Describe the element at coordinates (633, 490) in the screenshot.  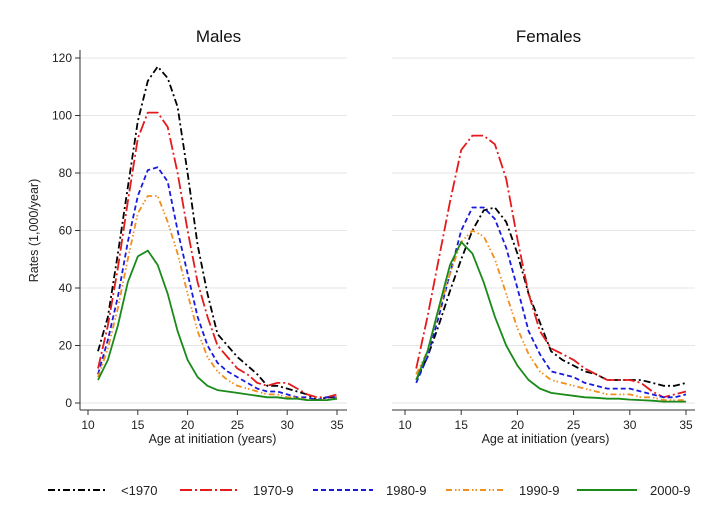
I see `legend-item: 2000-9` at that location.